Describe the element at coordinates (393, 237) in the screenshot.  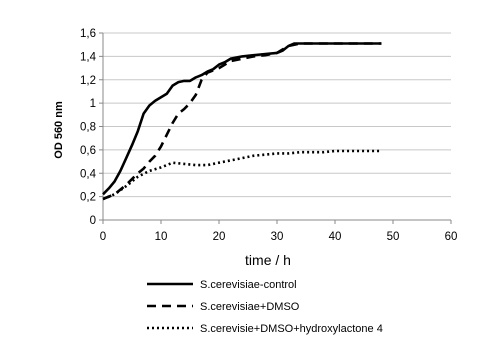
I see `x-tick-label: 50` at that location.